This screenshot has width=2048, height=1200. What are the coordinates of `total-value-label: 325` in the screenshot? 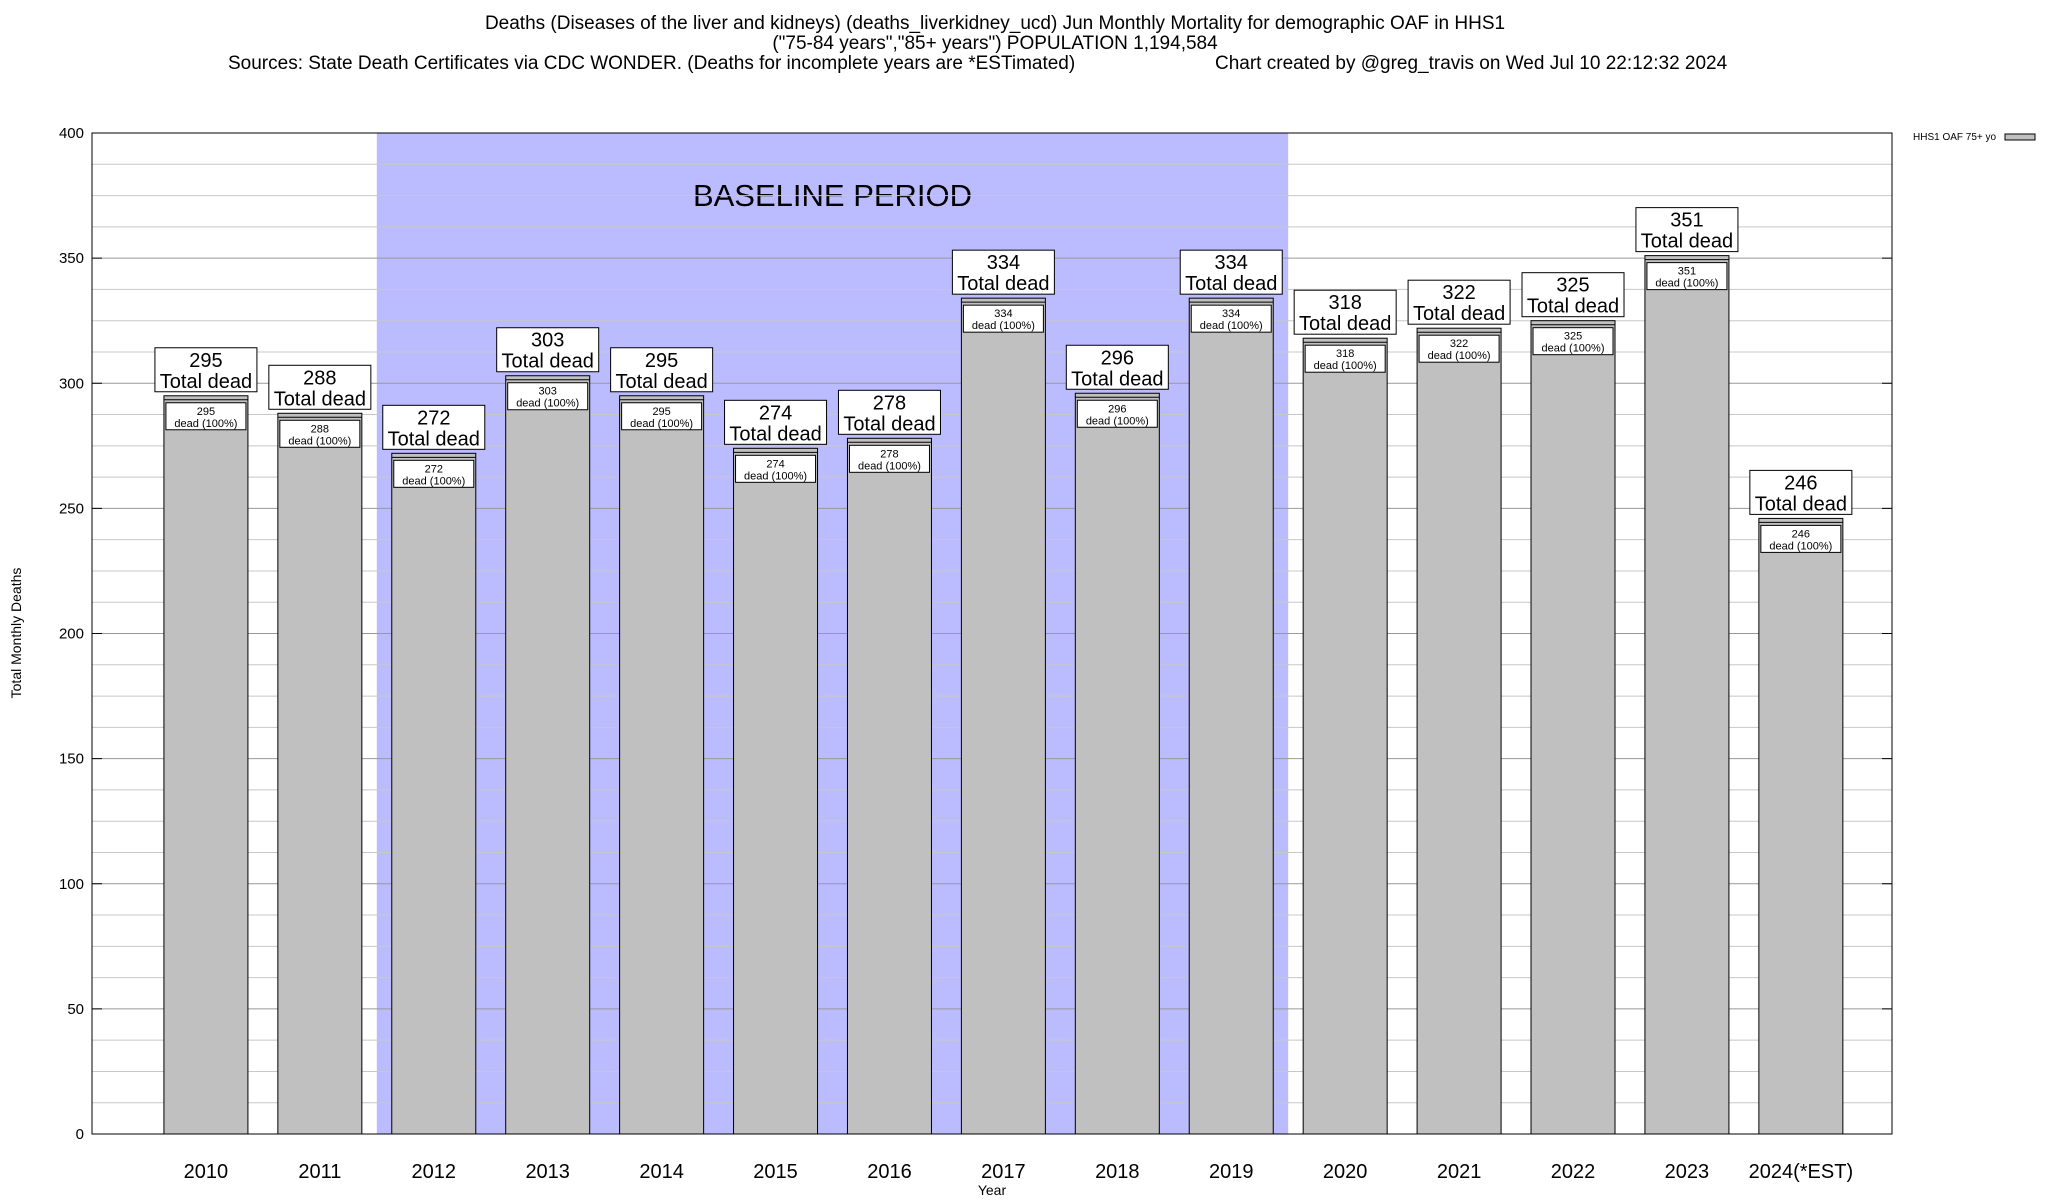 It's located at (1572, 286).